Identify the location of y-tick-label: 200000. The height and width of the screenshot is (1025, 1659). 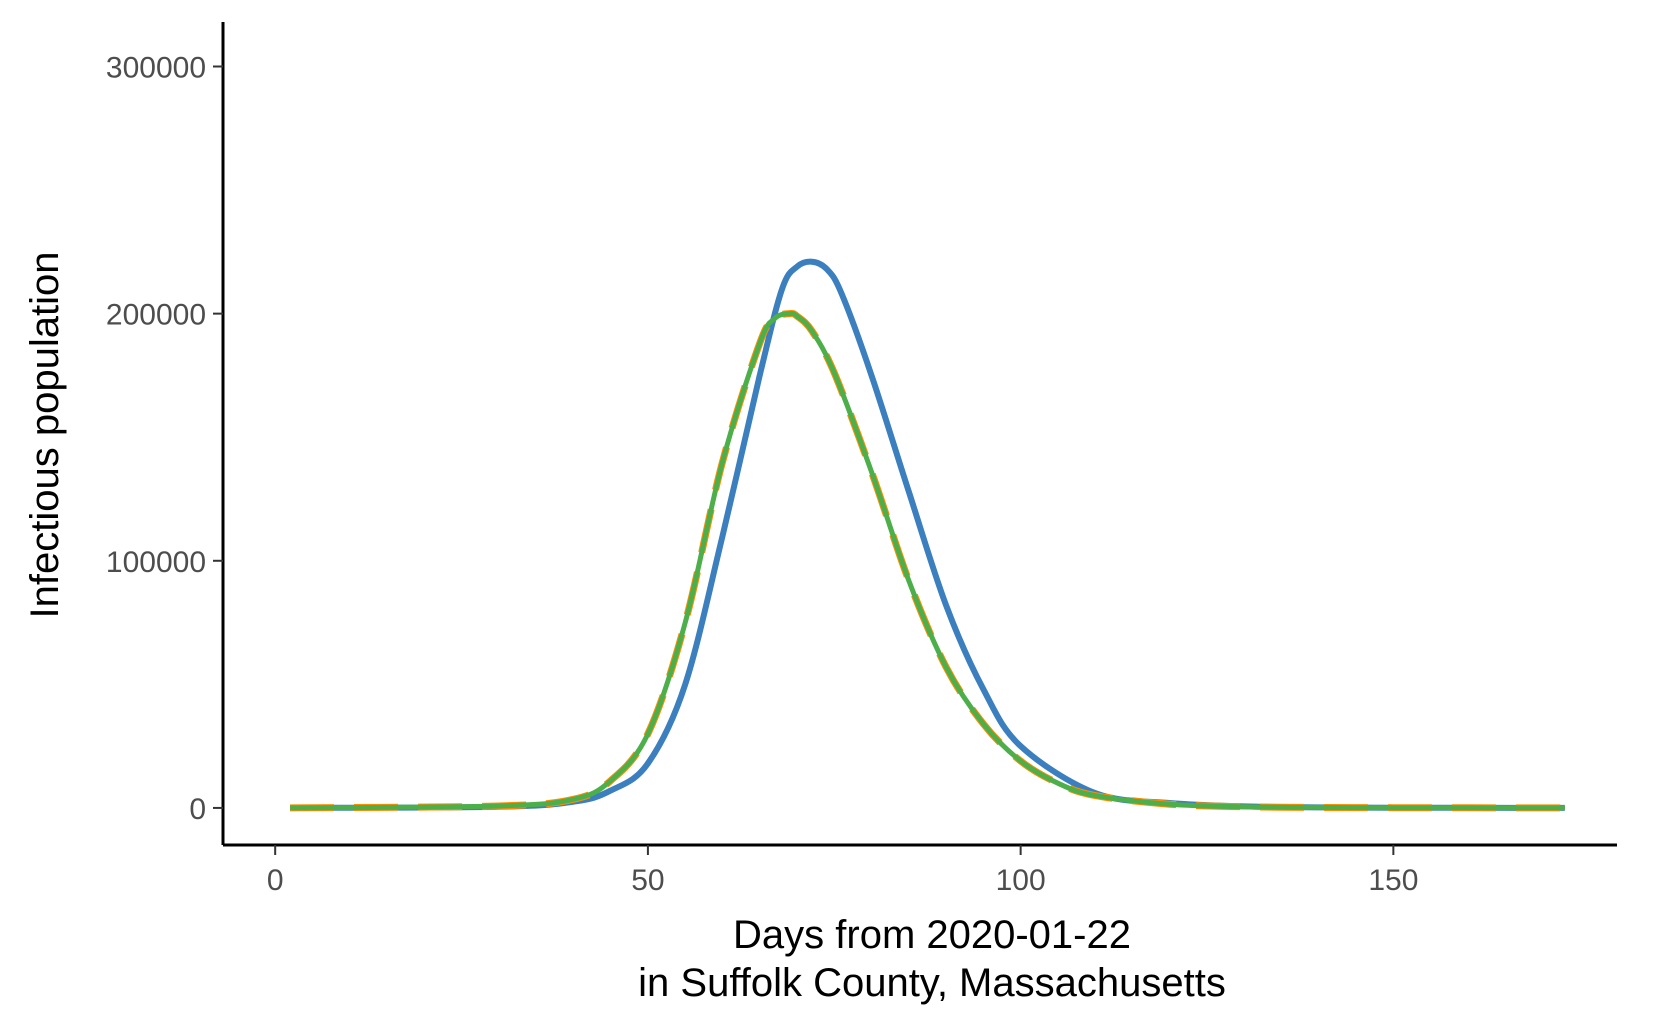
(156, 315).